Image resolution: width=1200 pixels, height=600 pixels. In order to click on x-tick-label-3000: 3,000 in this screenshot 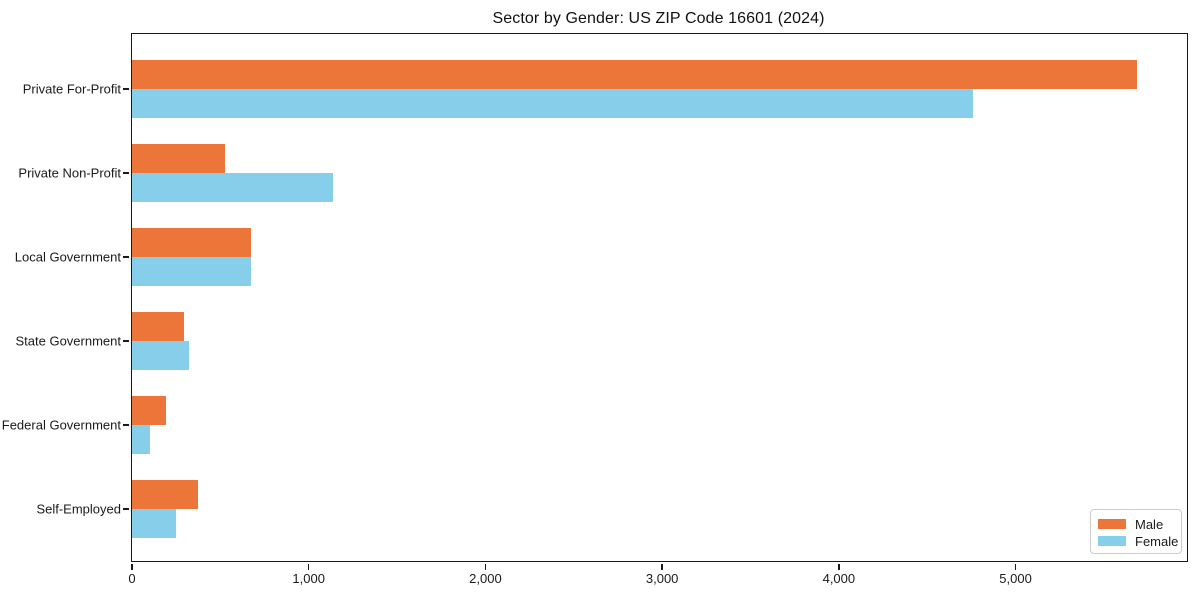, I will do `click(662, 578)`.